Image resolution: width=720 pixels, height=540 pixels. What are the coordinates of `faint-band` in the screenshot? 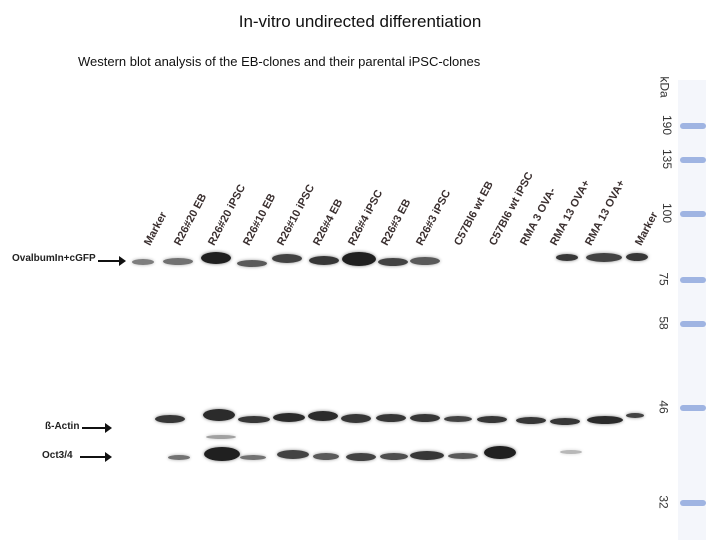 It's located at (221, 437).